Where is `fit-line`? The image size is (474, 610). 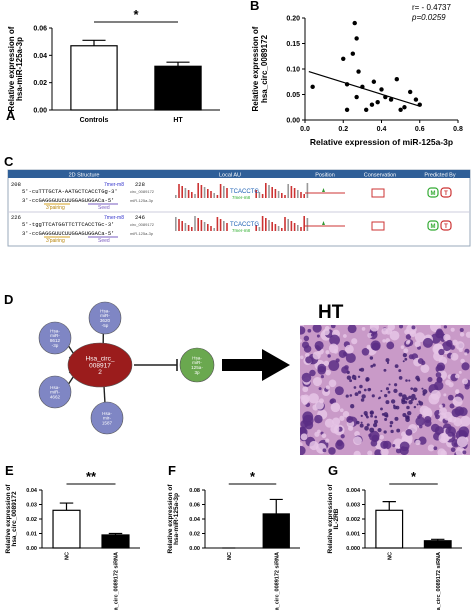
fit-line is located at coordinates (364, 88).